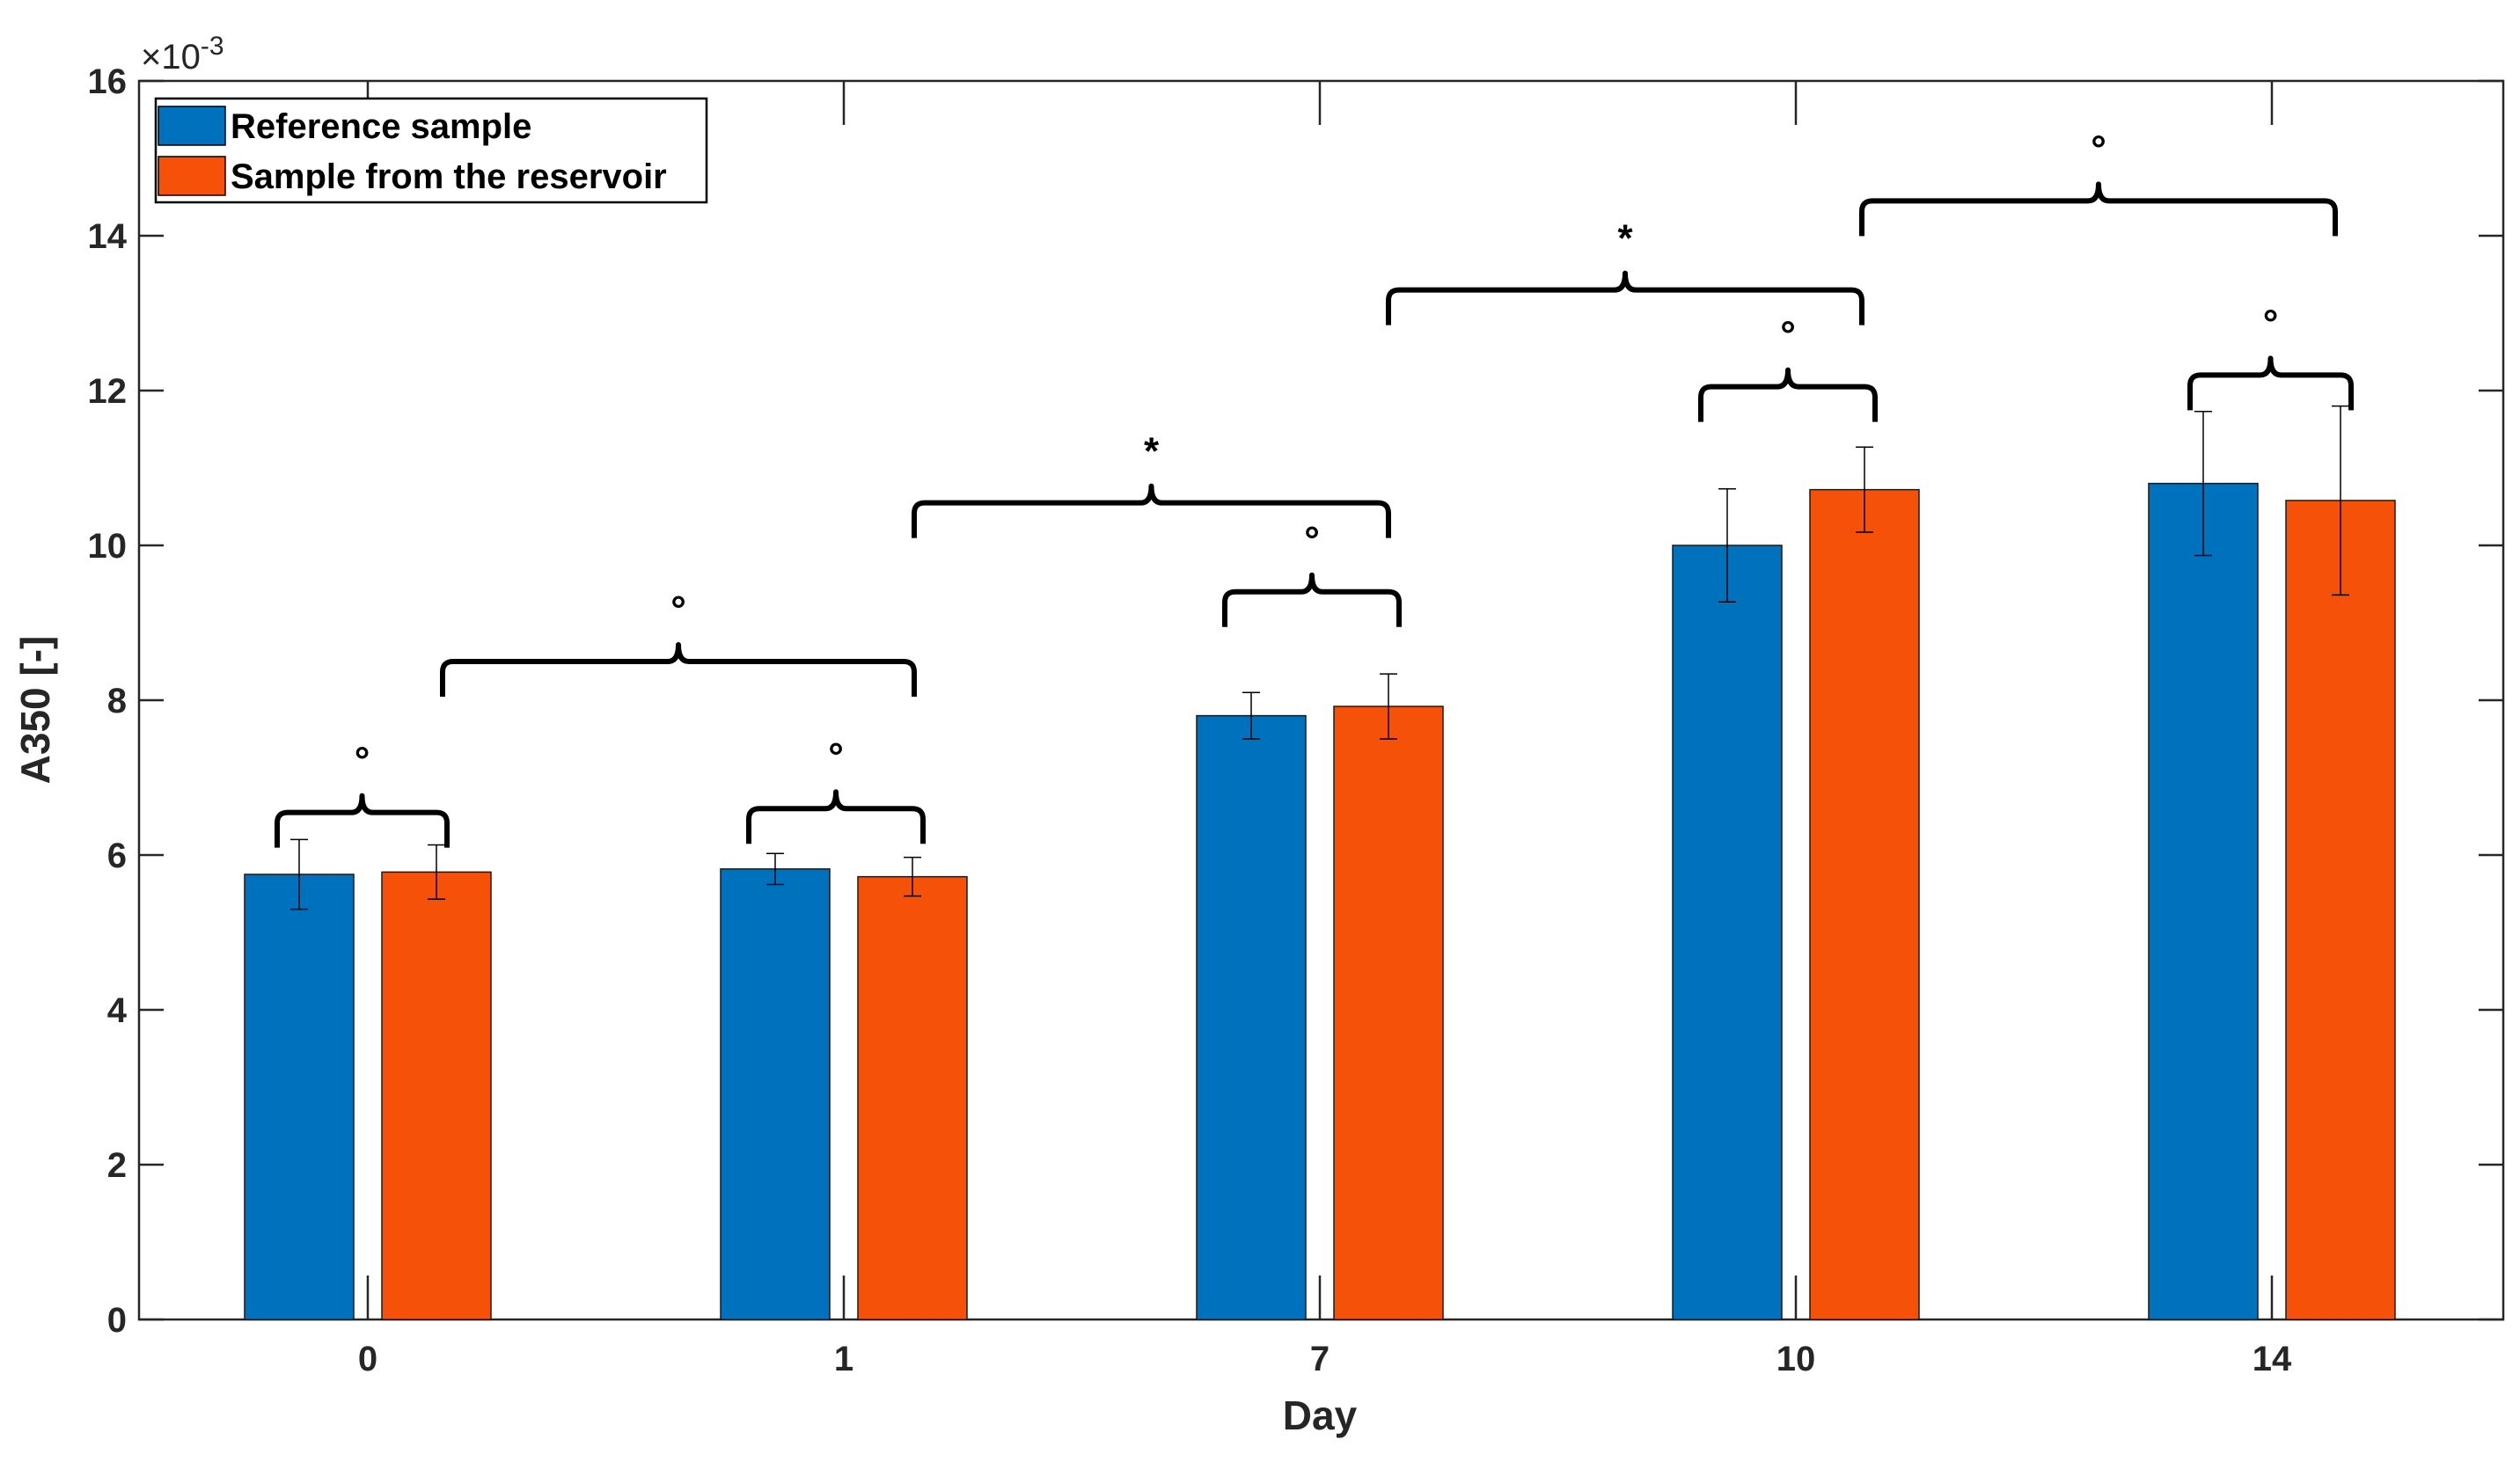 The width and height of the screenshot is (2520, 1462). What do you see at coordinates (108, 391) in the screenshot?
I see `y-tick-label: 12` at bounding box center [108, 391].